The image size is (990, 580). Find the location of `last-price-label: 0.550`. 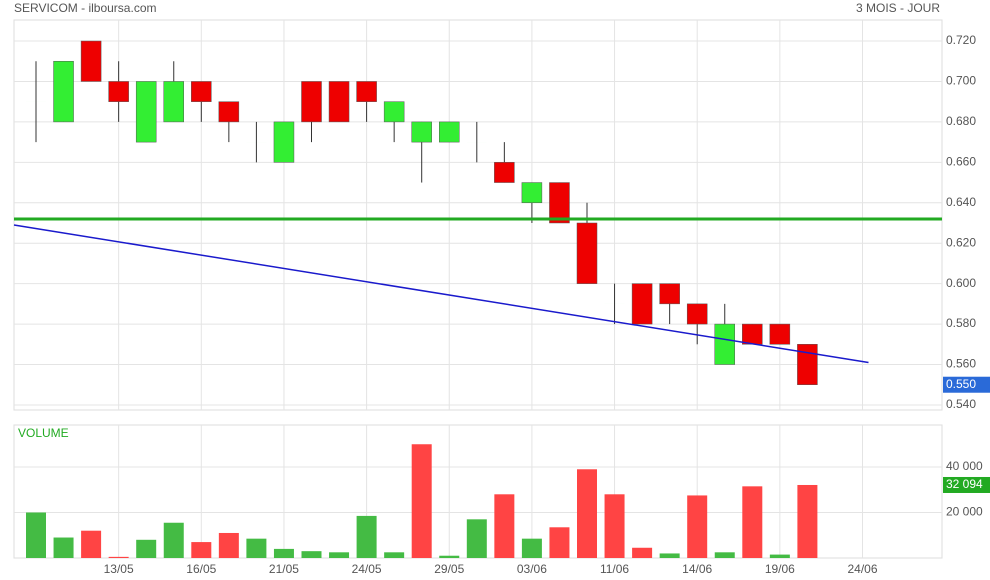

last-price-label: 0.550 is located at coordinates (961, 384).